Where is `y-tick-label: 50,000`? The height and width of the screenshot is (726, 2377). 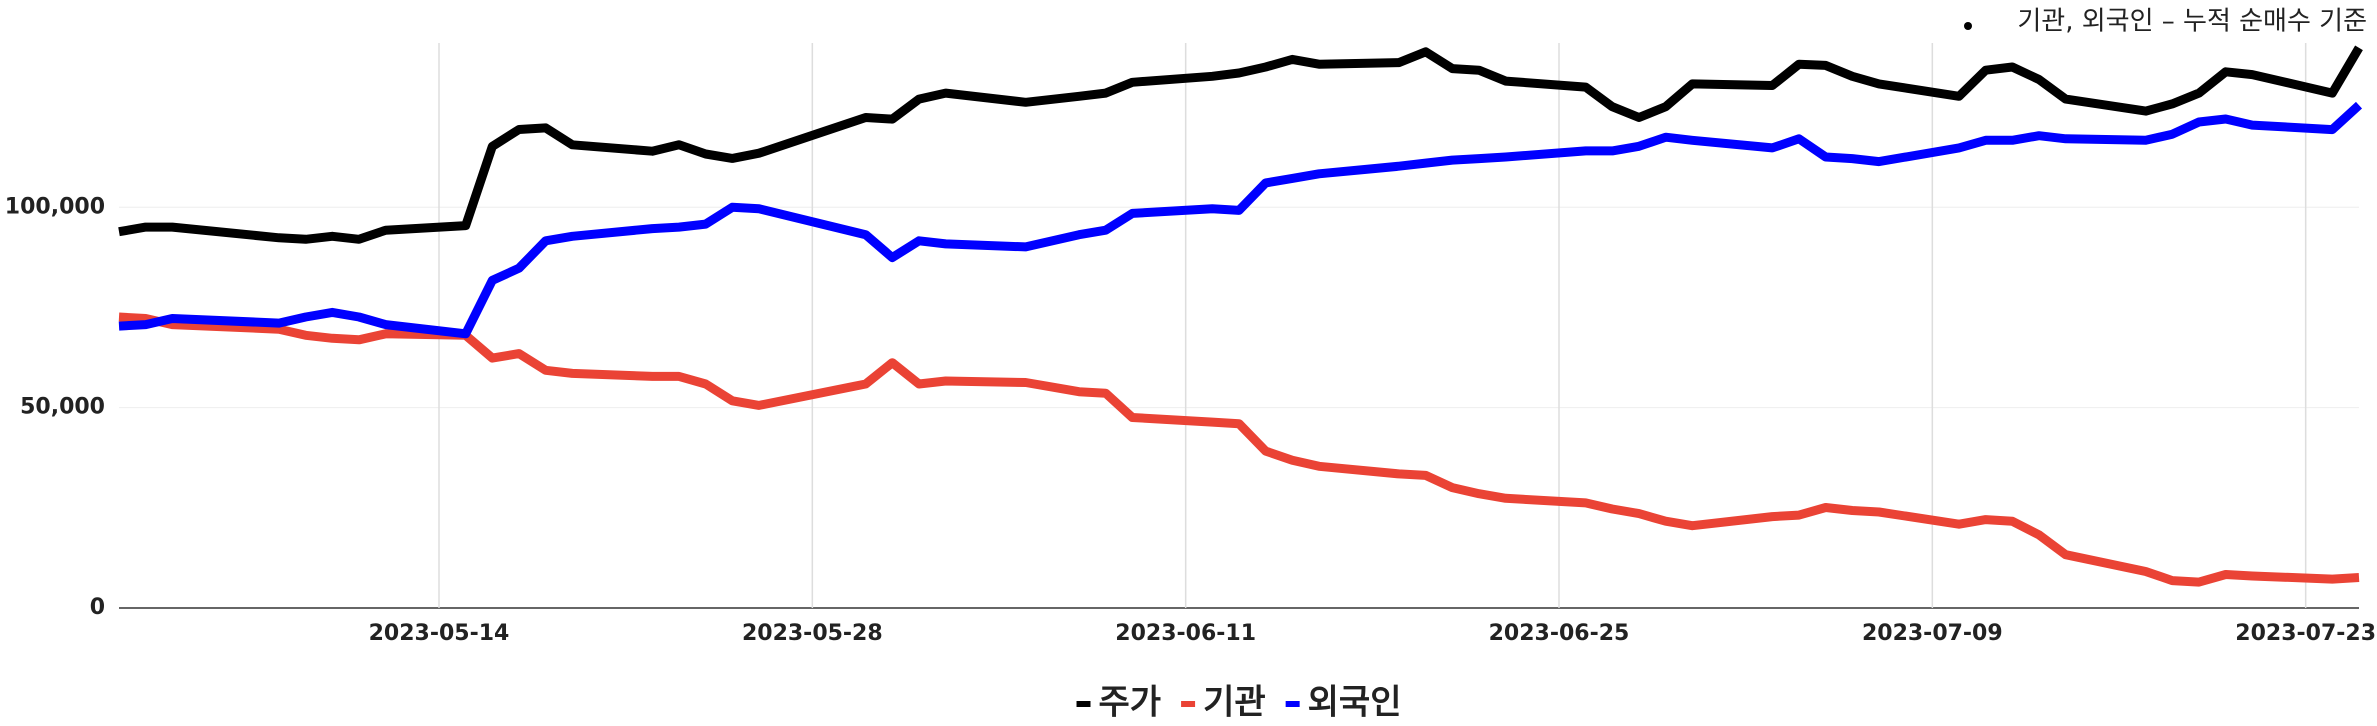
y-tick-label: 50,000 is located at coordinates (62, 407).